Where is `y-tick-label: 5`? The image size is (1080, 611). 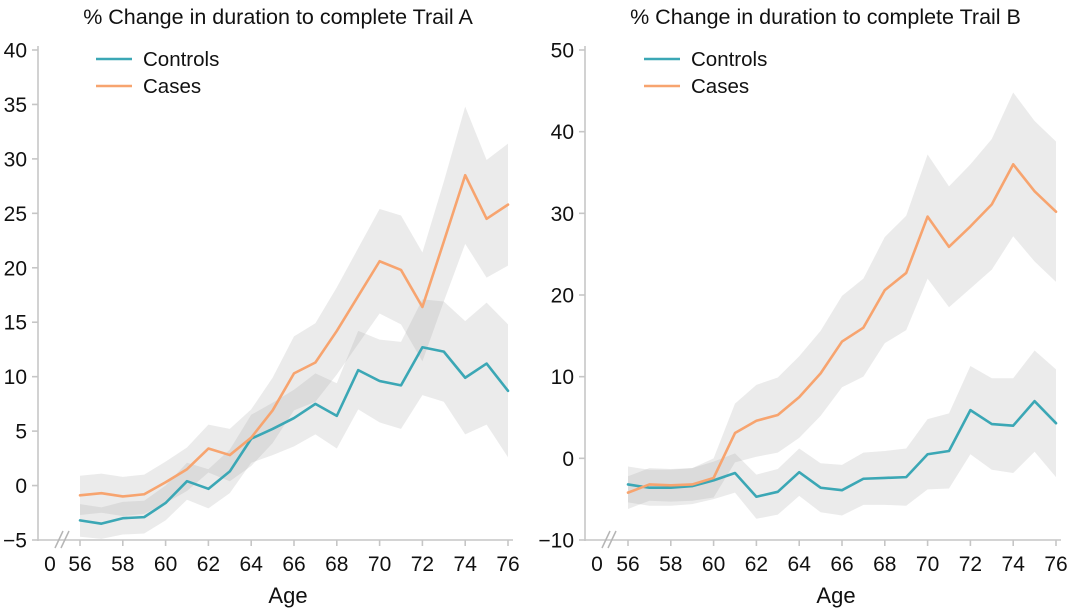 y-tick-label: 5 is located at coordinates (21, 432).